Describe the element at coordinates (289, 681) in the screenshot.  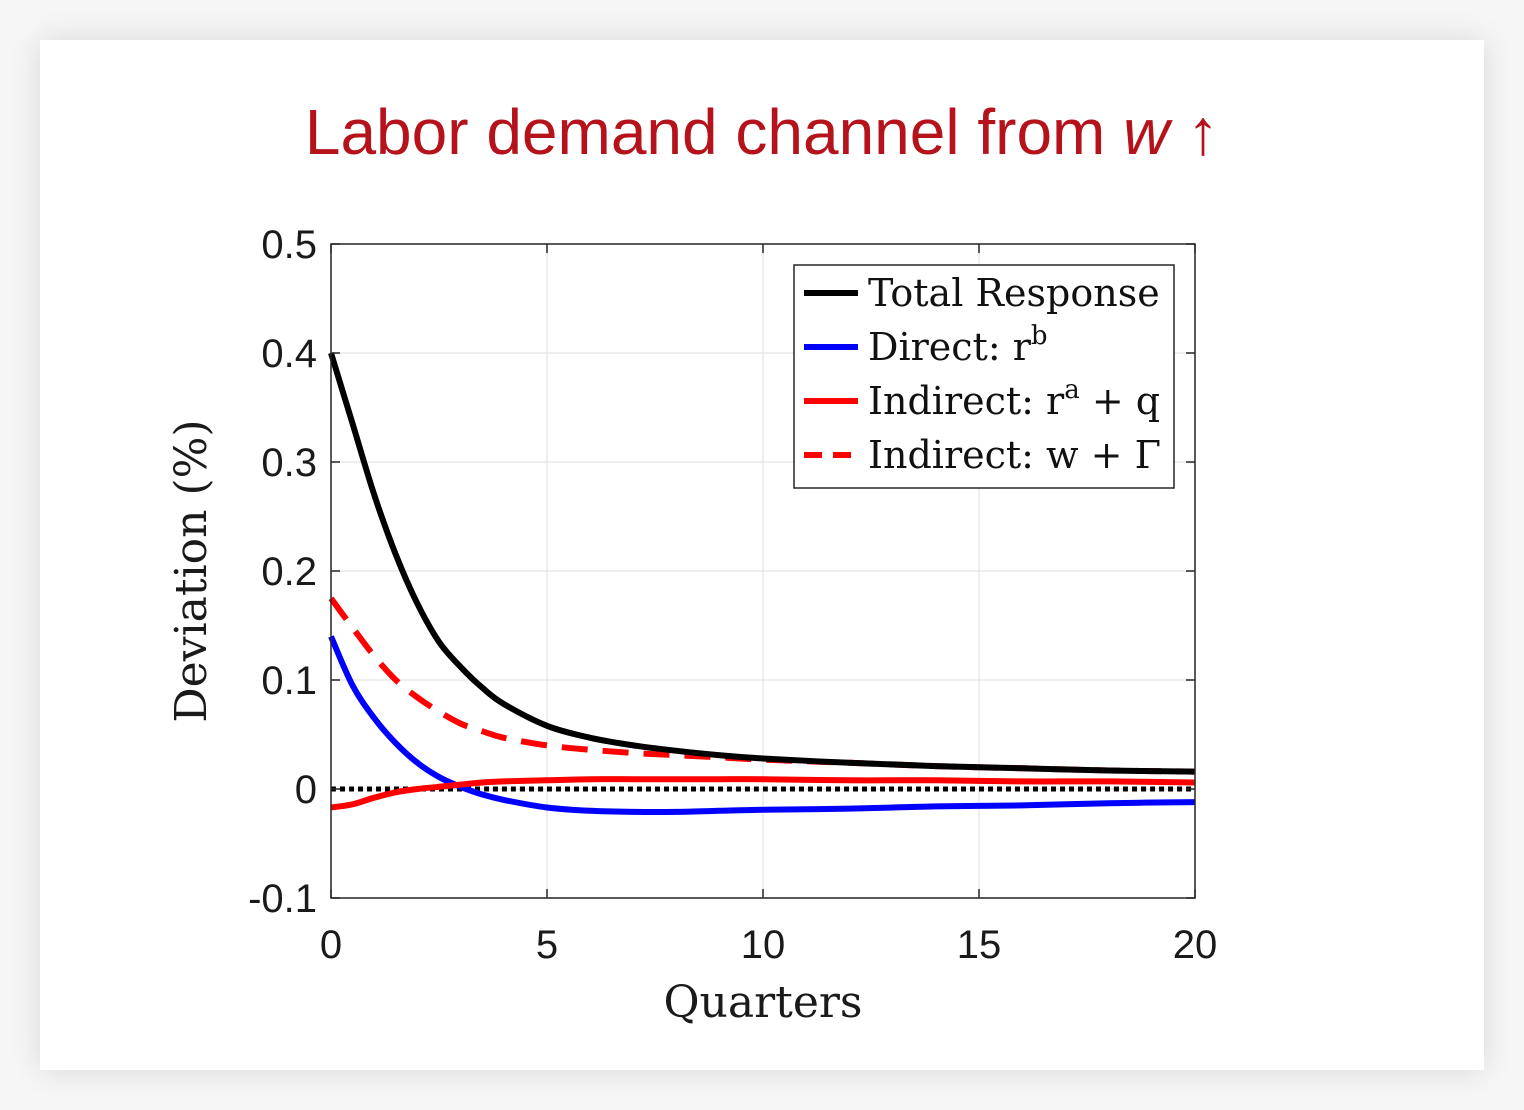
I see `y-tick-label: 0.1` at that location.